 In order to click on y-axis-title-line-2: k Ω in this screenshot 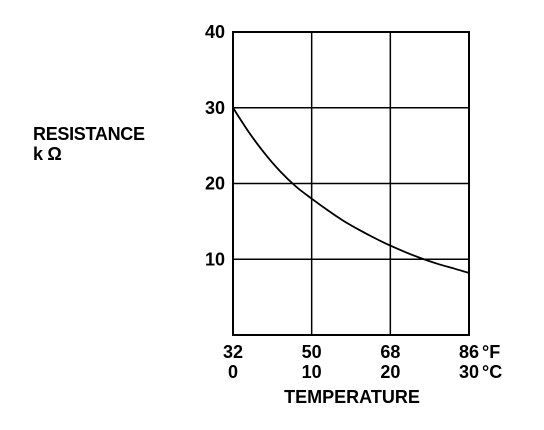, I will do `click(47, 154)`.